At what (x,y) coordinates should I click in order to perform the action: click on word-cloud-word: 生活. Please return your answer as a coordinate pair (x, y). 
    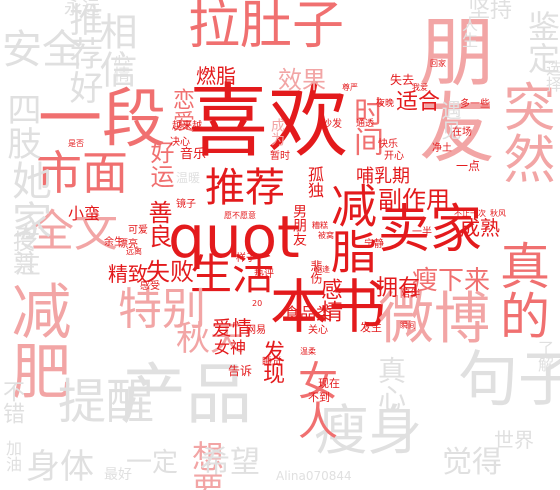
    Looking at the image, I should click on (232, 274).